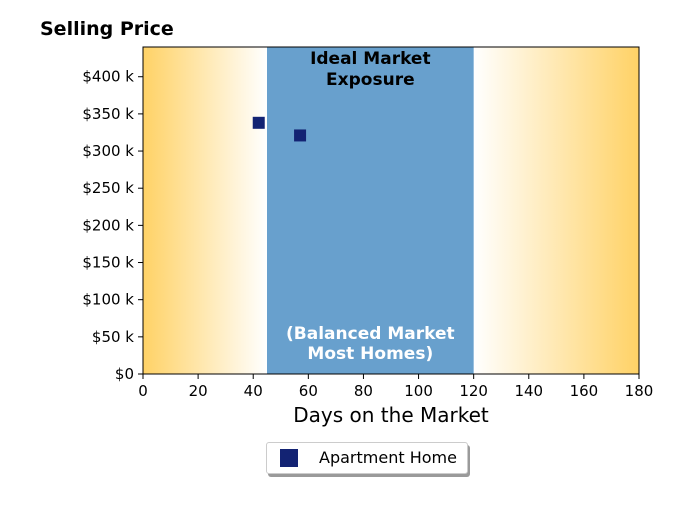 The width and height of the screenshot is (695, 513). I want to click on legend-square-icon, so click(289, 458).